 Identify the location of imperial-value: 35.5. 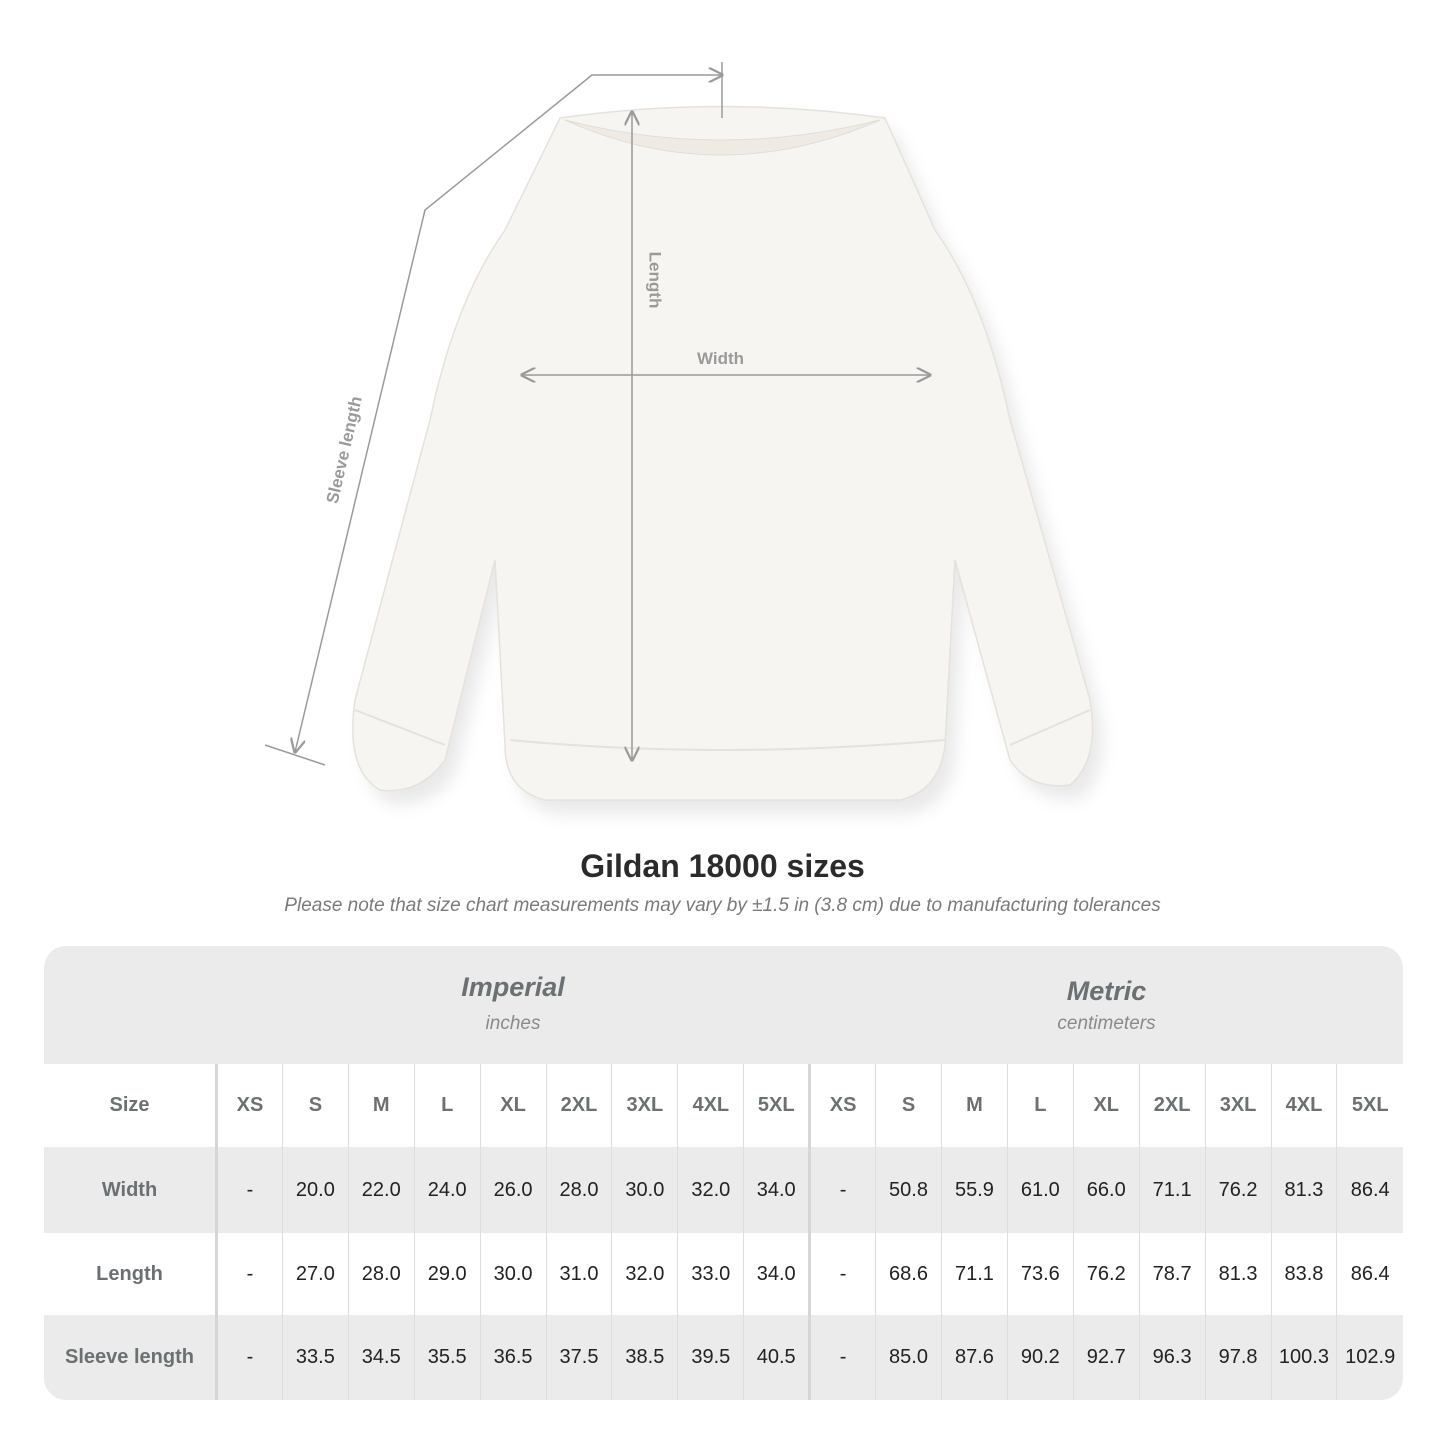
(447, 1357).